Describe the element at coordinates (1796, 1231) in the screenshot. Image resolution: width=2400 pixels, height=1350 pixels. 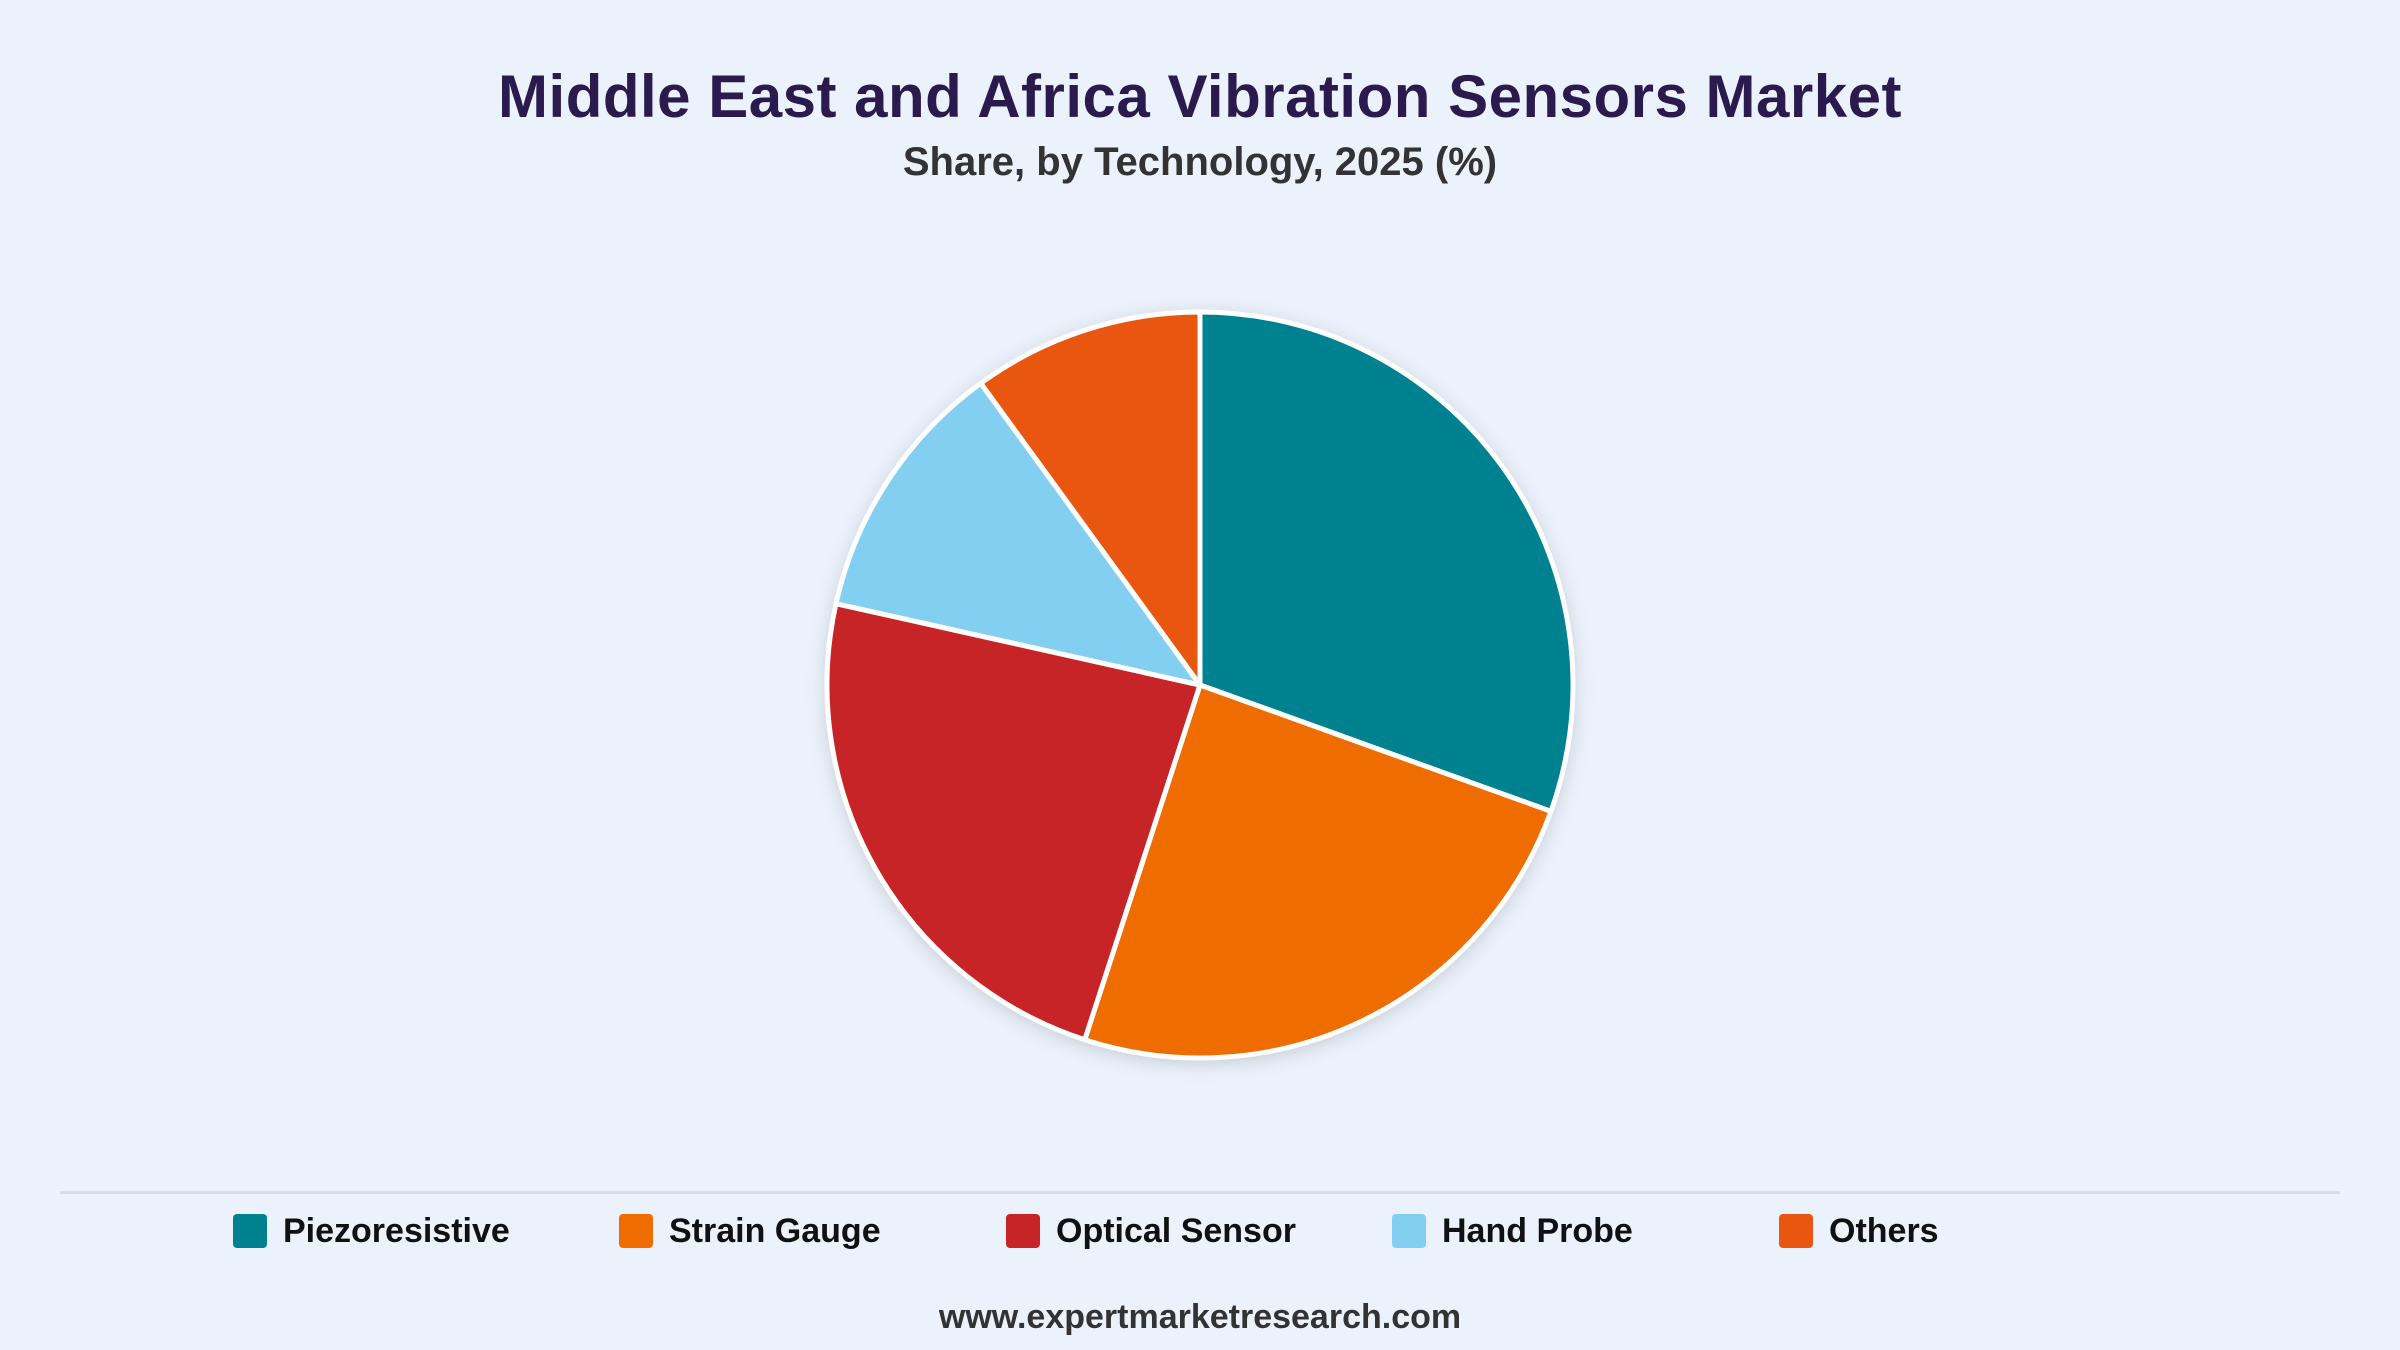
I see `legend-swatch-others` at that location.